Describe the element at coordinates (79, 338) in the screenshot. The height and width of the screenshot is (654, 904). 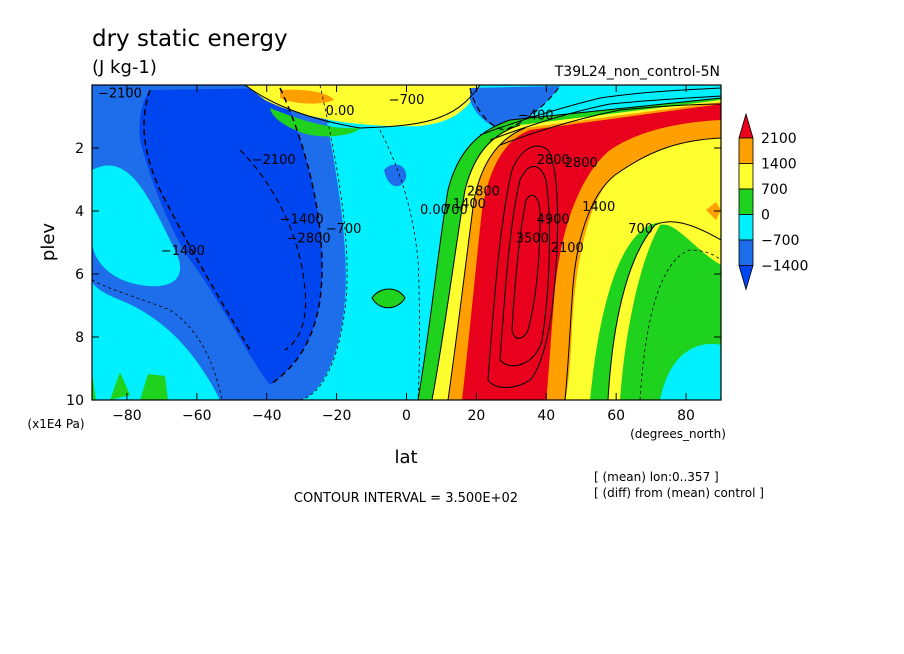
I see `y-tick-label: 8` at that location.